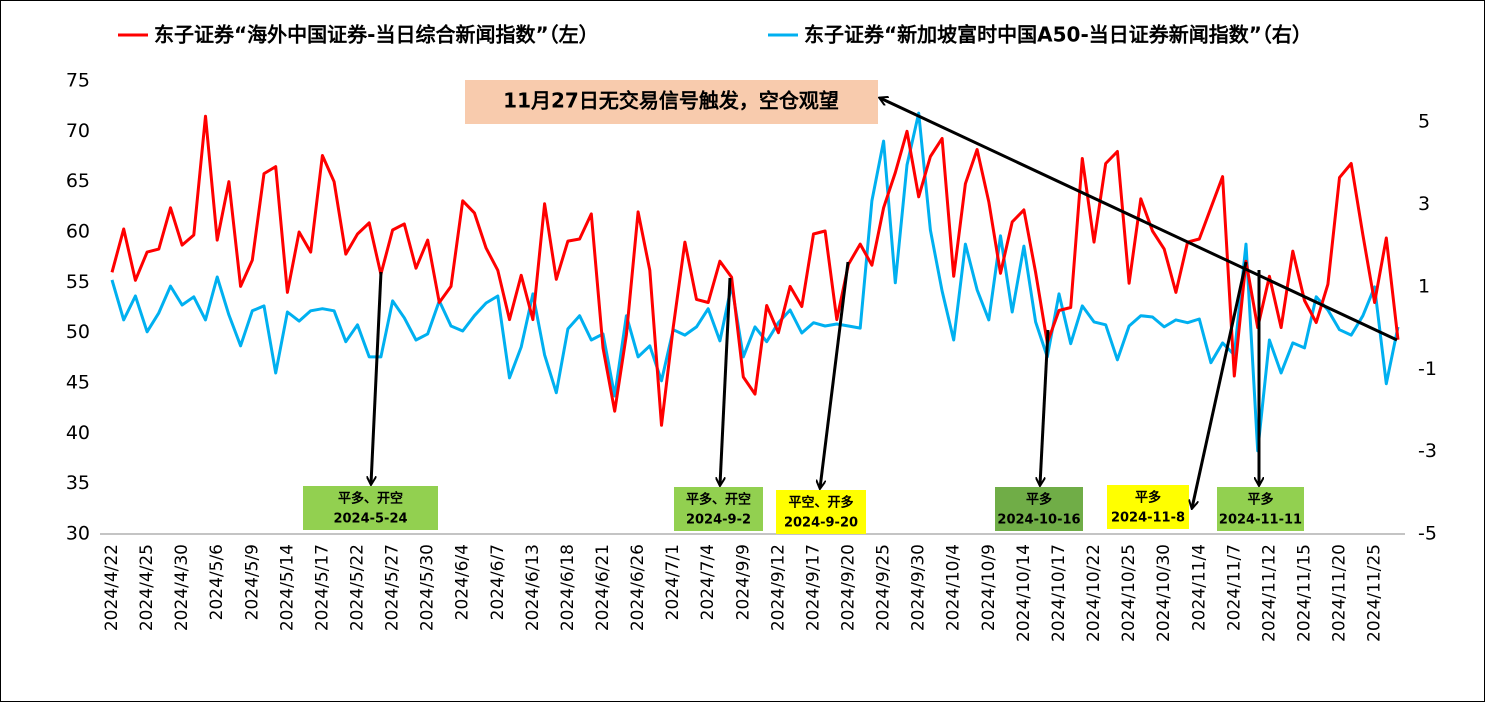 This screenshot has width=1485, height=702. I want to click on x-tick-label: 2024/6/7, so click(498, 582).